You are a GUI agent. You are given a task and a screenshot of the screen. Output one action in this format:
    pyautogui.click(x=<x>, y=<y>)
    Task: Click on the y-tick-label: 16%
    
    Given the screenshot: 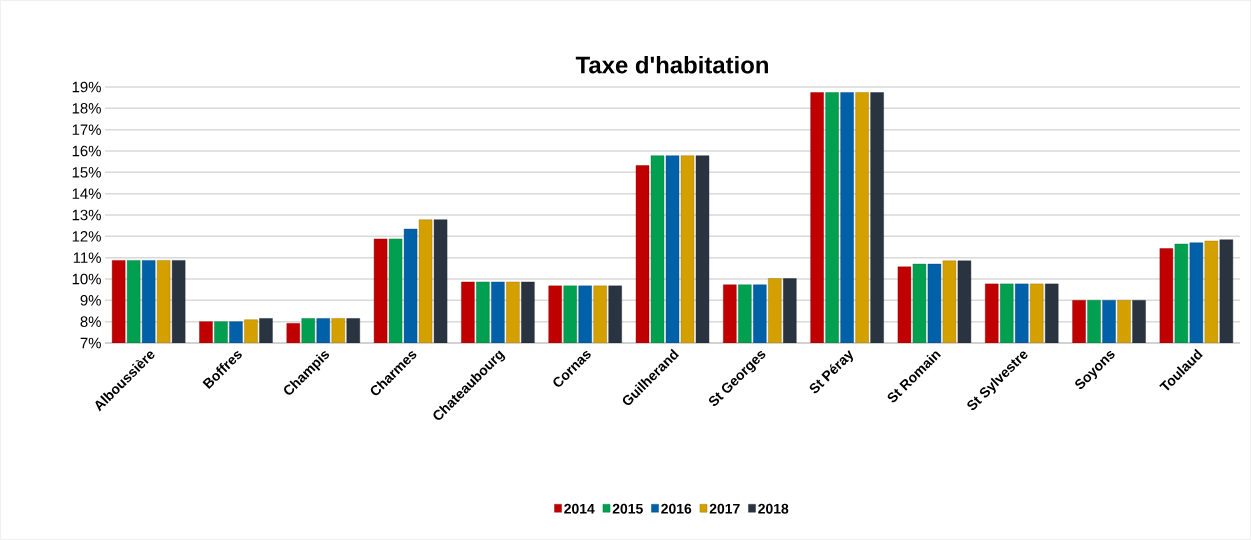 What is the action you would take?
    pyautogui.click(x=86, y=151)
    